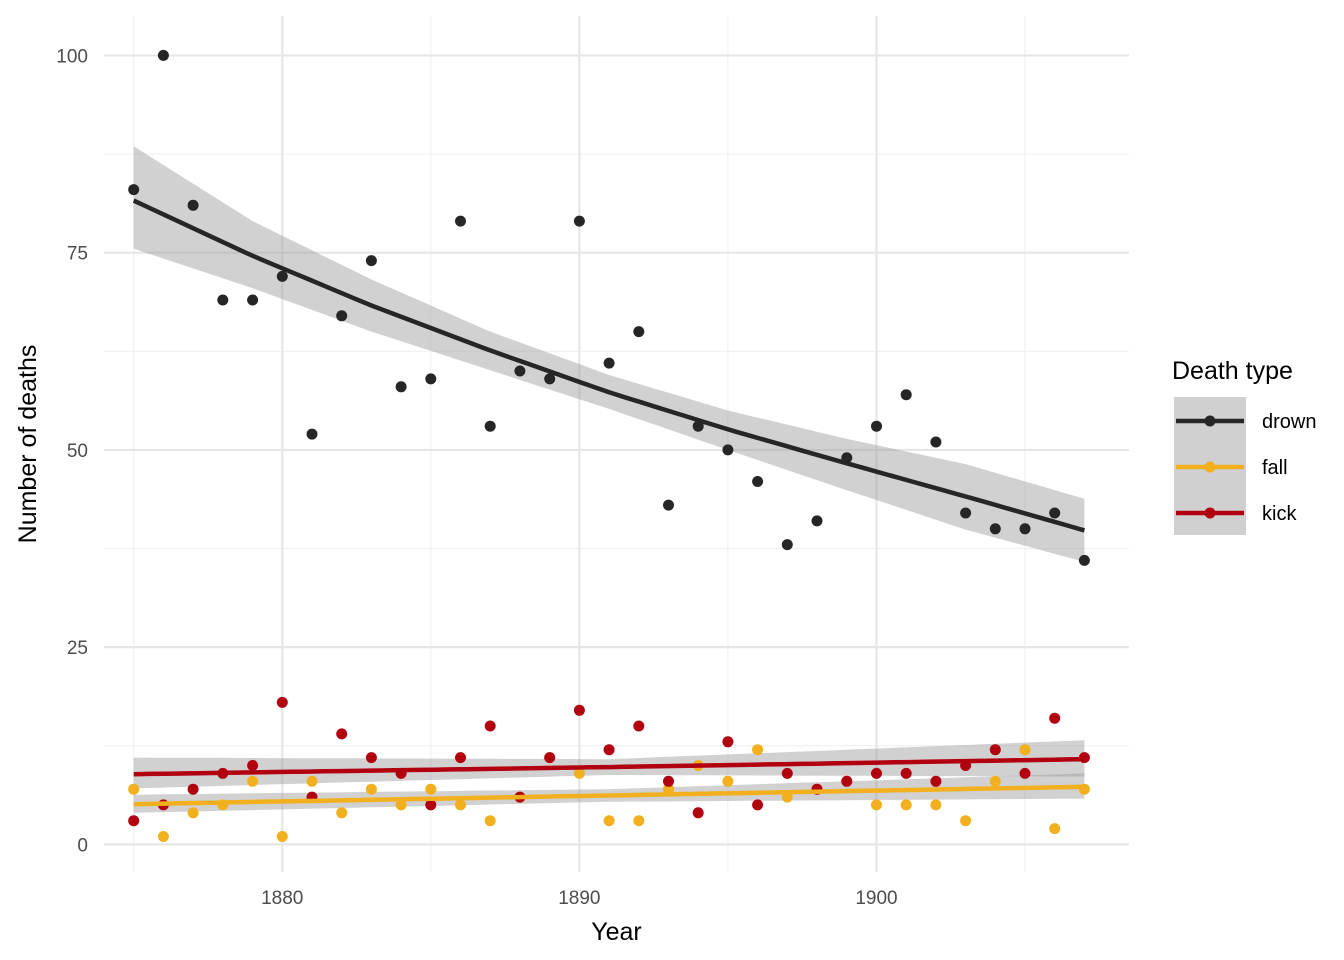 Image resolution: width=1344 pixels, height=960 pixels. I want to click on y-tick-label: 100, so click(72, 56).